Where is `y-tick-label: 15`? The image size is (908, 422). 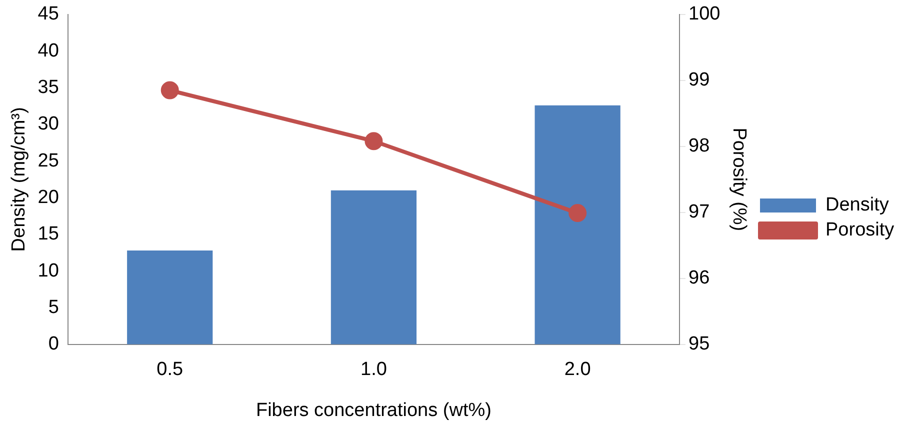 y-tick-label: 15 is located at coordinates (48, 234).